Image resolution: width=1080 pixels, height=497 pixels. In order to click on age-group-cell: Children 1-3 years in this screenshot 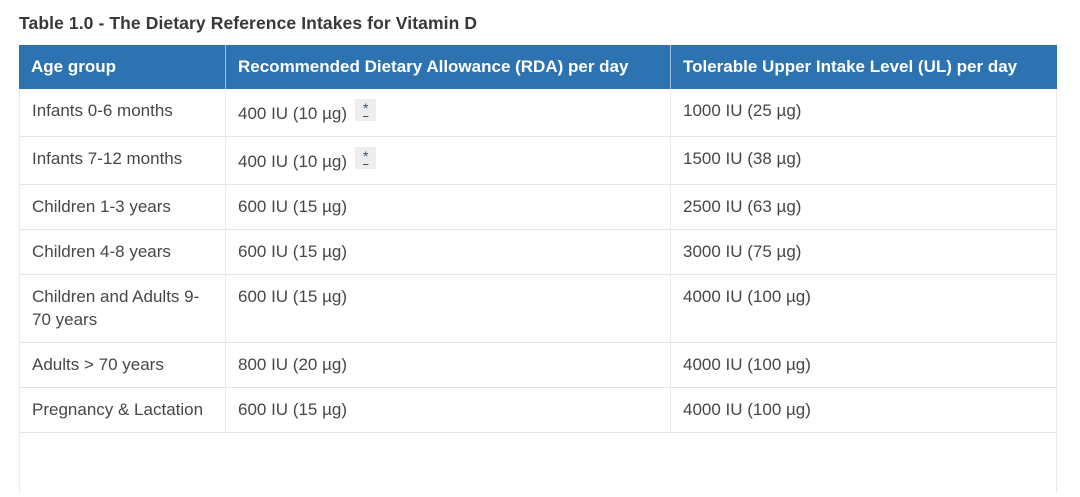, I will do `click(122, 207)`.